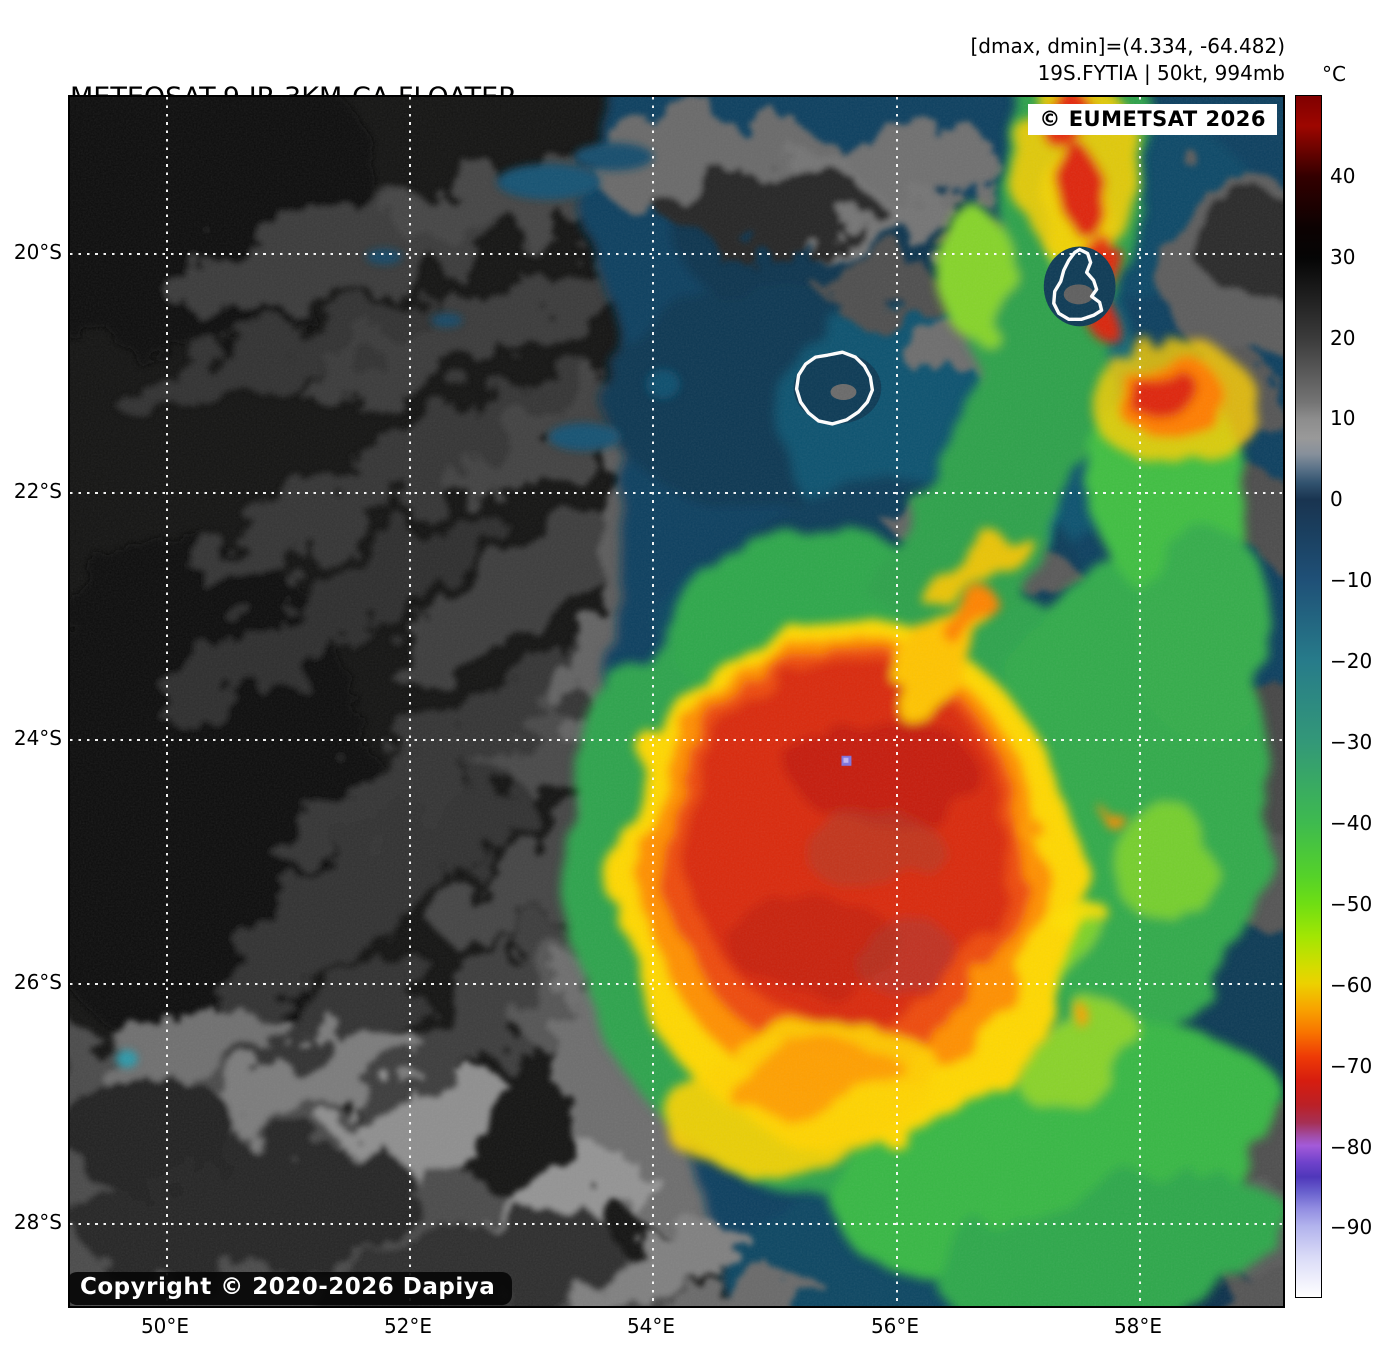  I want to click on annotation-storm-info: 19S.FYTIA | 50kt, 994mb, so click(1161, 73).